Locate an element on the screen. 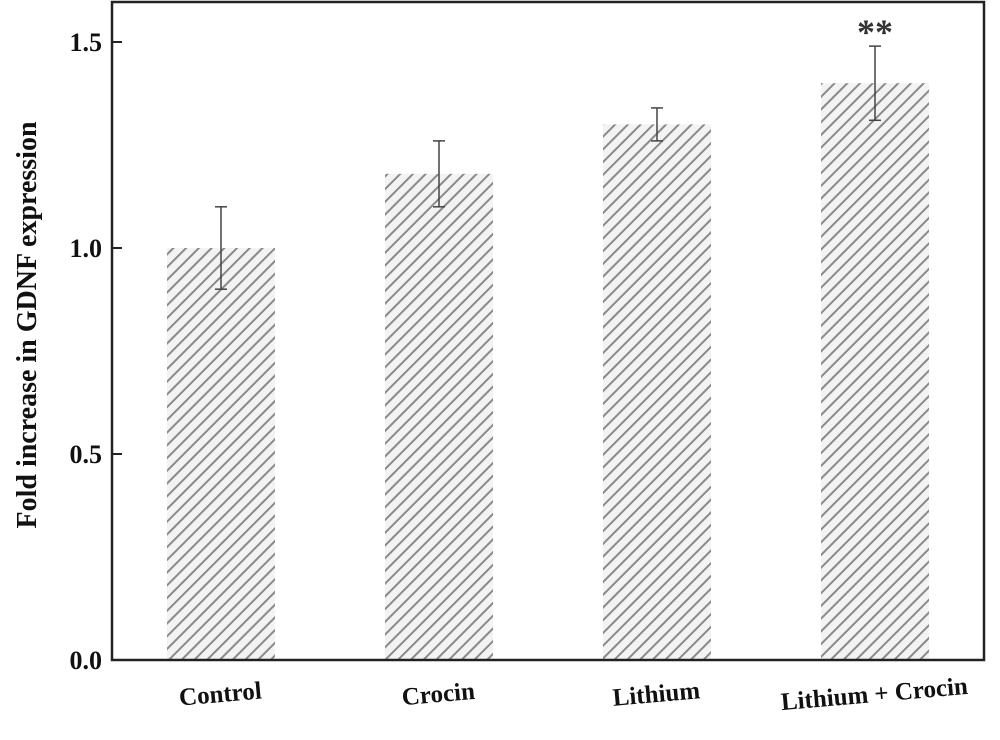 The height and width of the screenshot is (740, 1000). x-tick-label-3: Lithium + Crocin is located at coordinates (874, 694).